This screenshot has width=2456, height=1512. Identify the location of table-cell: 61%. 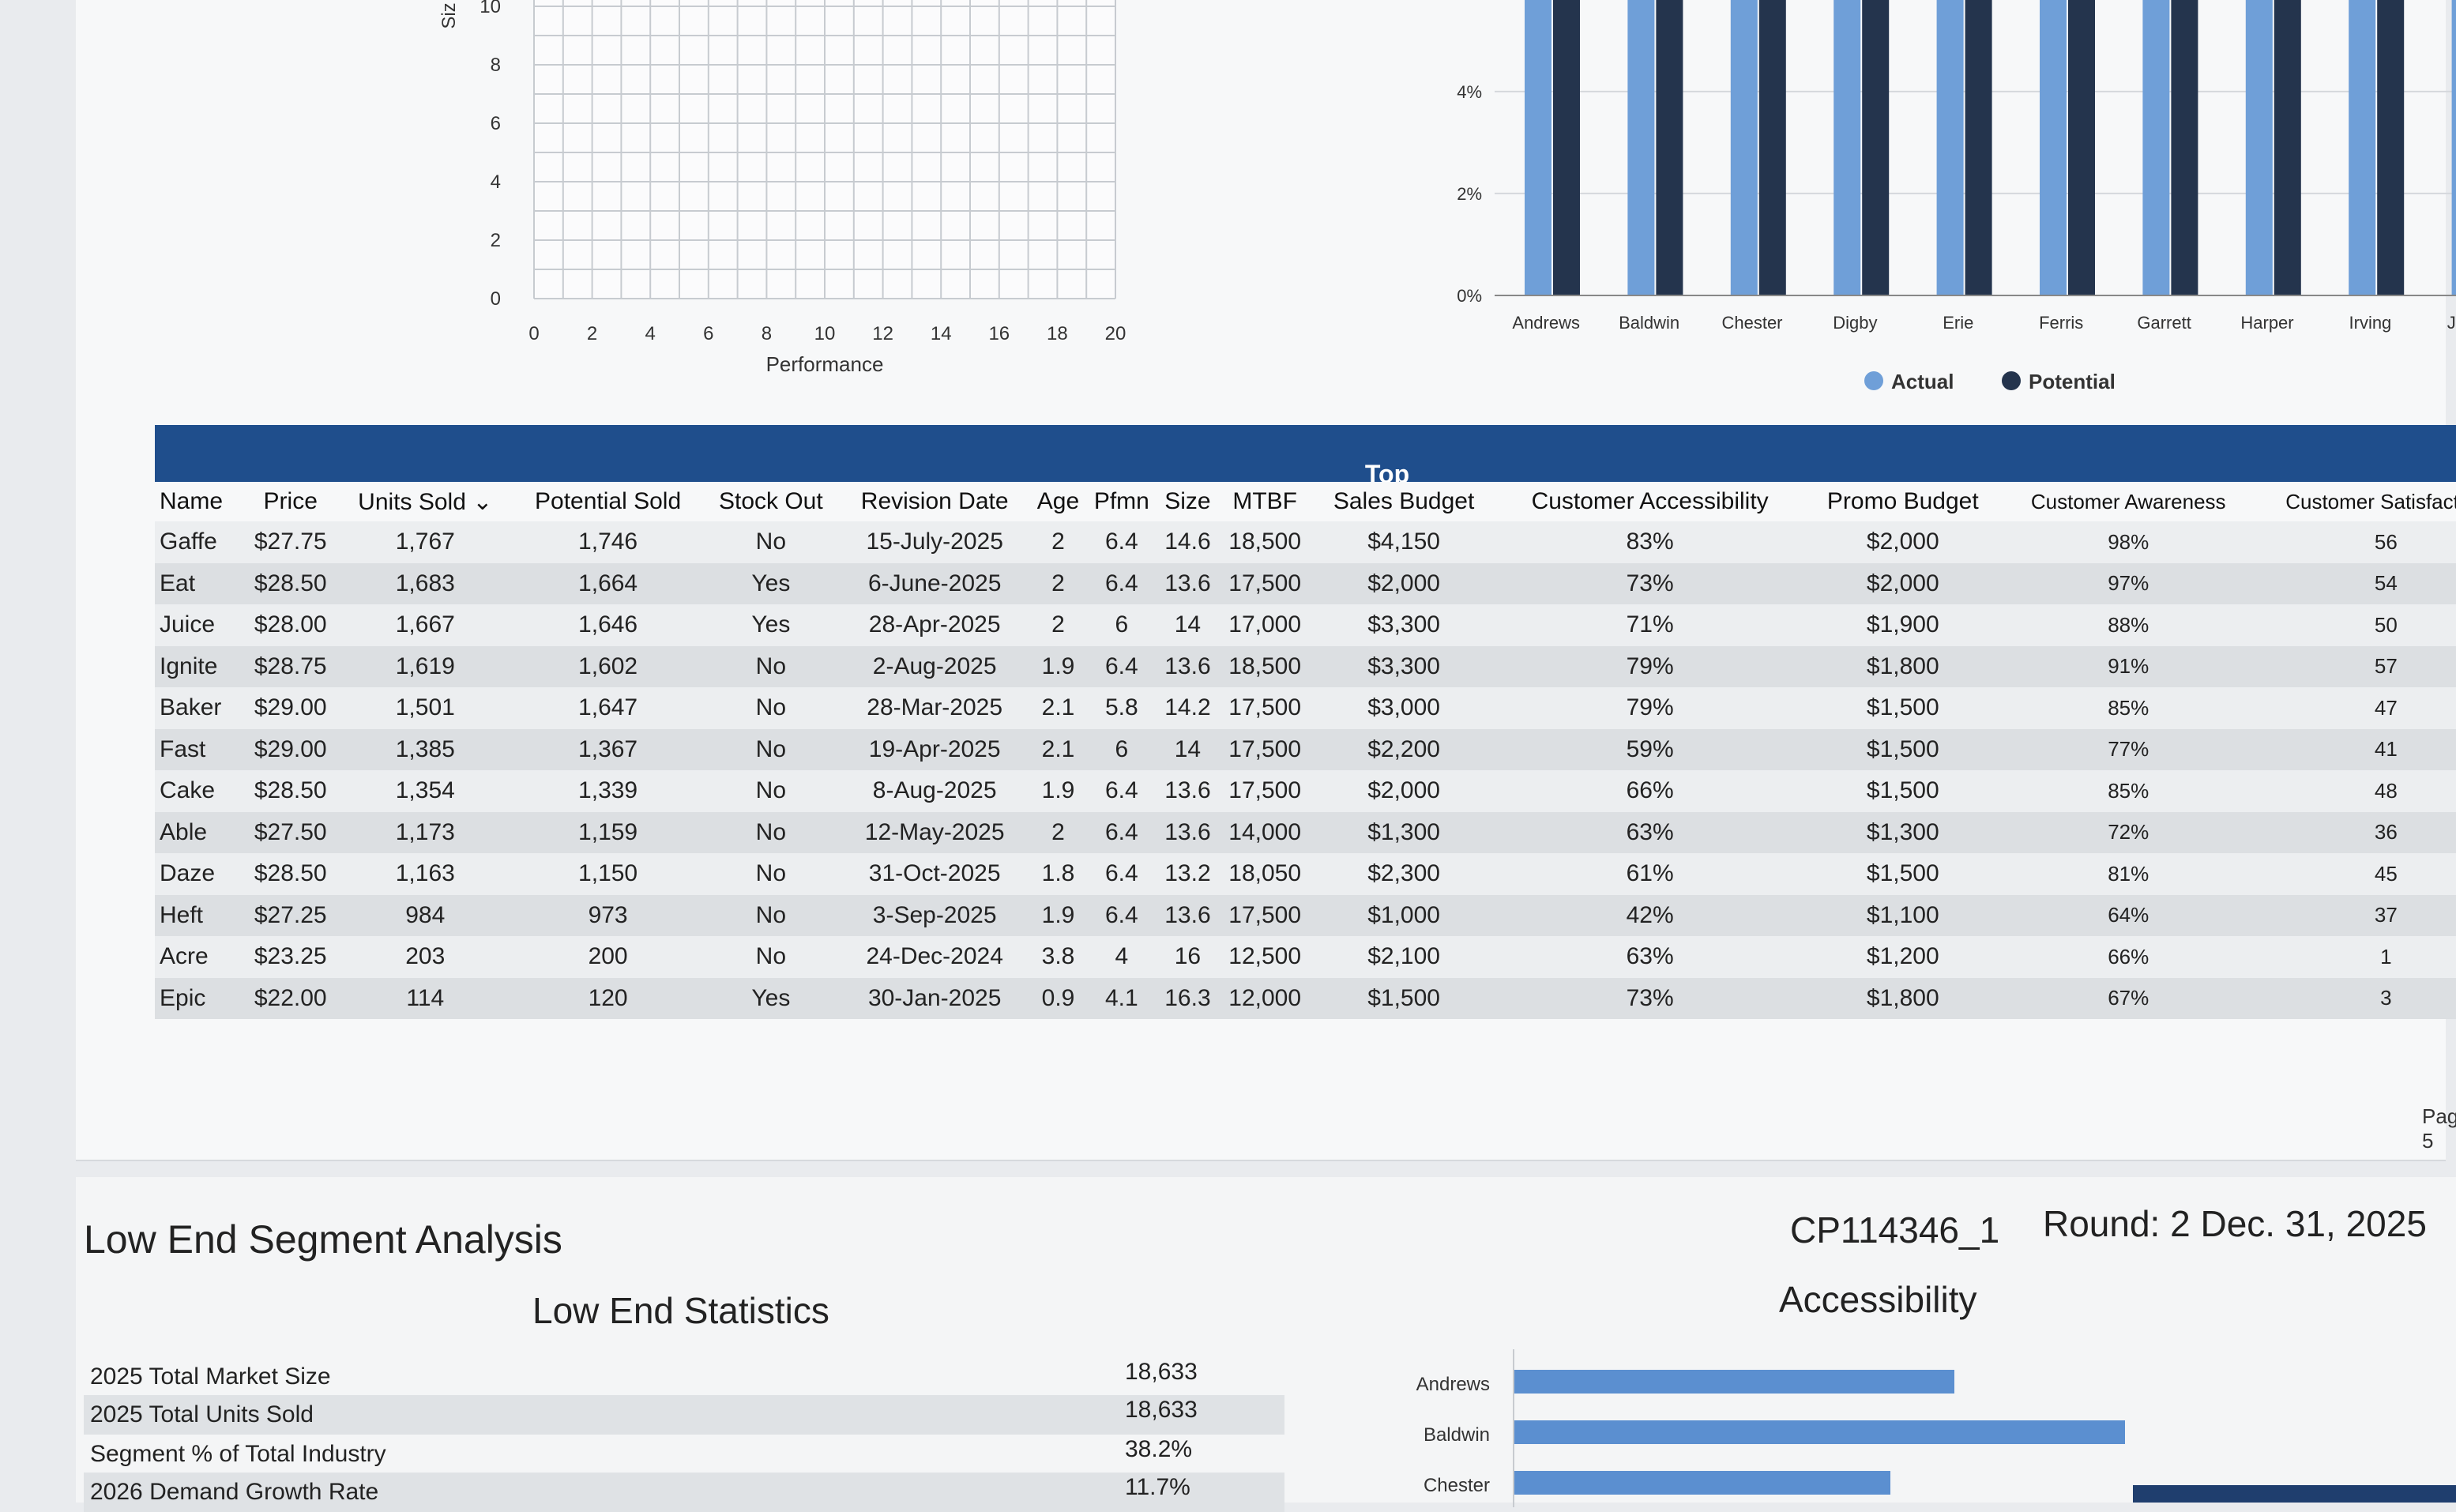
(1649, 874).